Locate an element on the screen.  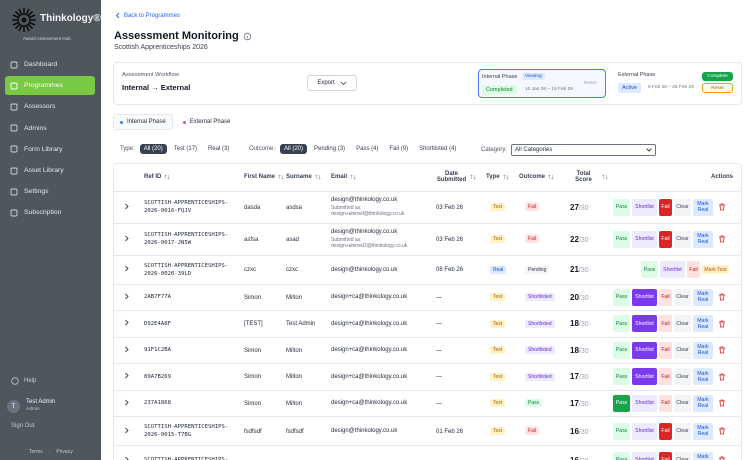
nav-item: Dashboard is located at coordinates (50, 64).